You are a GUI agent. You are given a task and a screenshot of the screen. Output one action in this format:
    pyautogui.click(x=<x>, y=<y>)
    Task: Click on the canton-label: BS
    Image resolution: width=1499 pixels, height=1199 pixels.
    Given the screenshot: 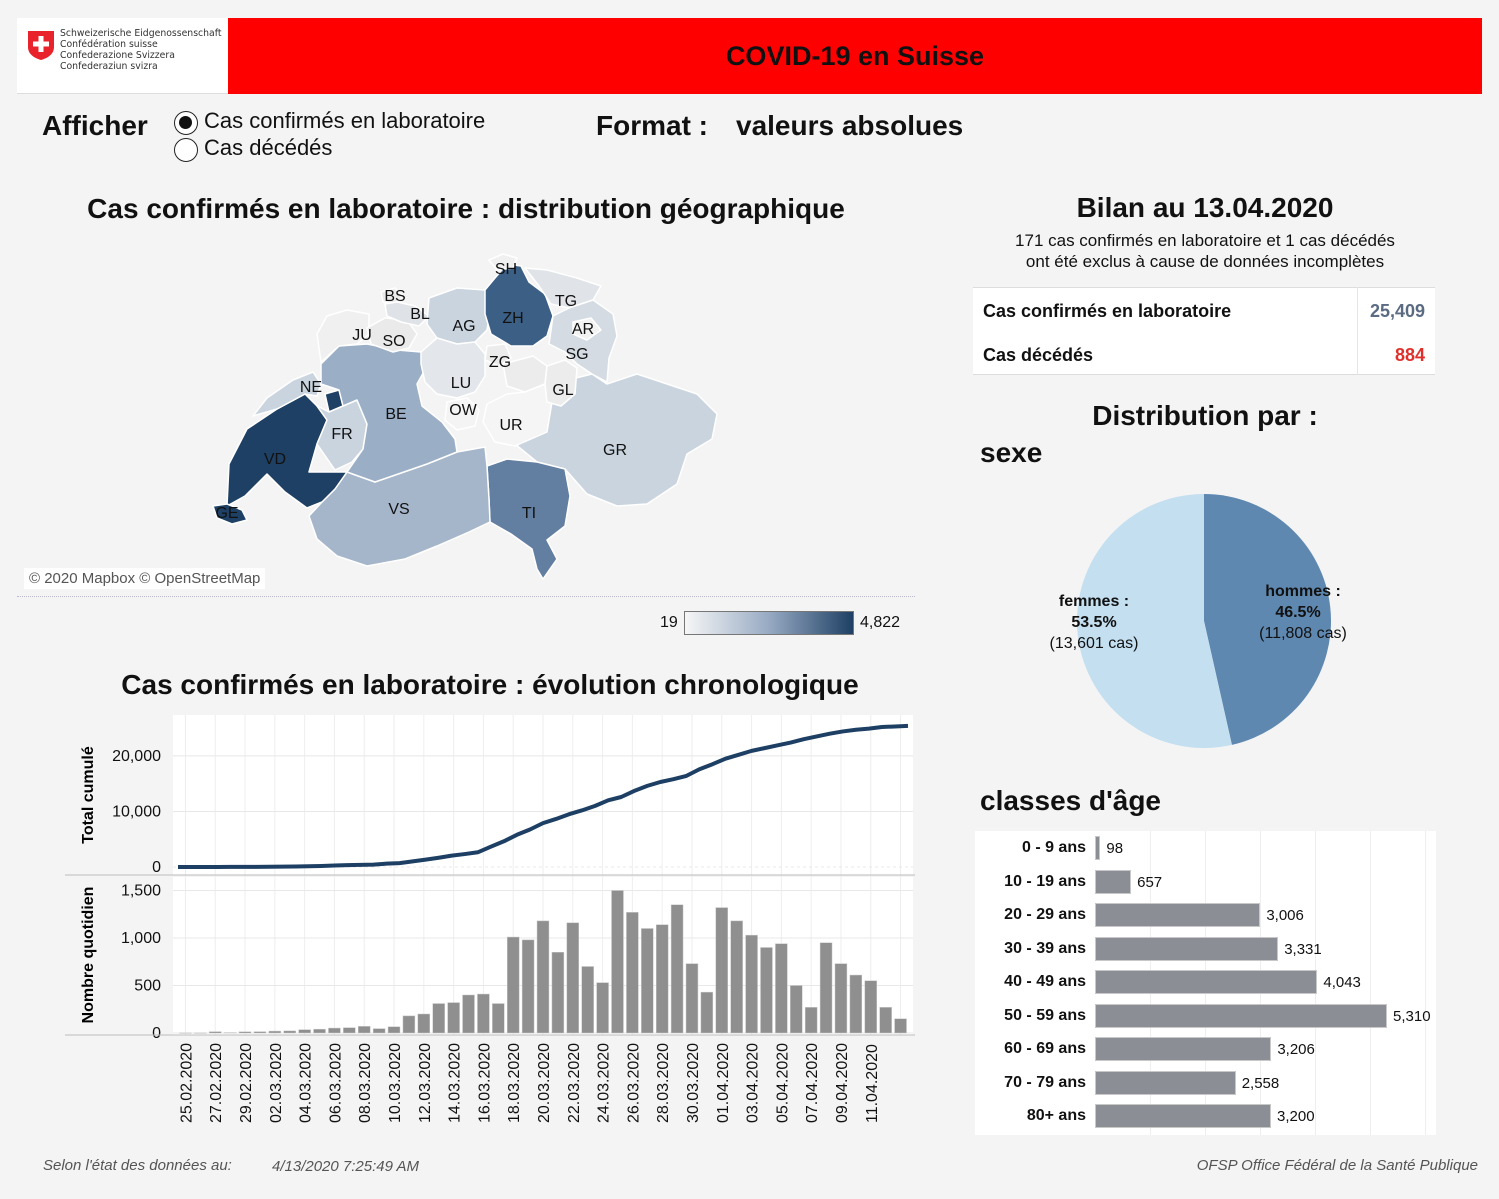 What is the action you would take?
    pyautogui.click(x=394, y=296)
    